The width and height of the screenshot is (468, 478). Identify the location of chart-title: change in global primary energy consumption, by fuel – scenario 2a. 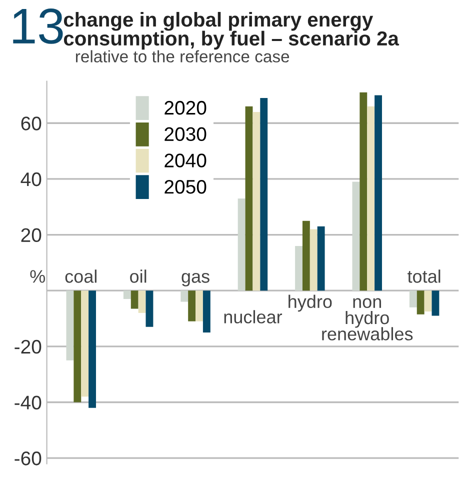
(232, 31).